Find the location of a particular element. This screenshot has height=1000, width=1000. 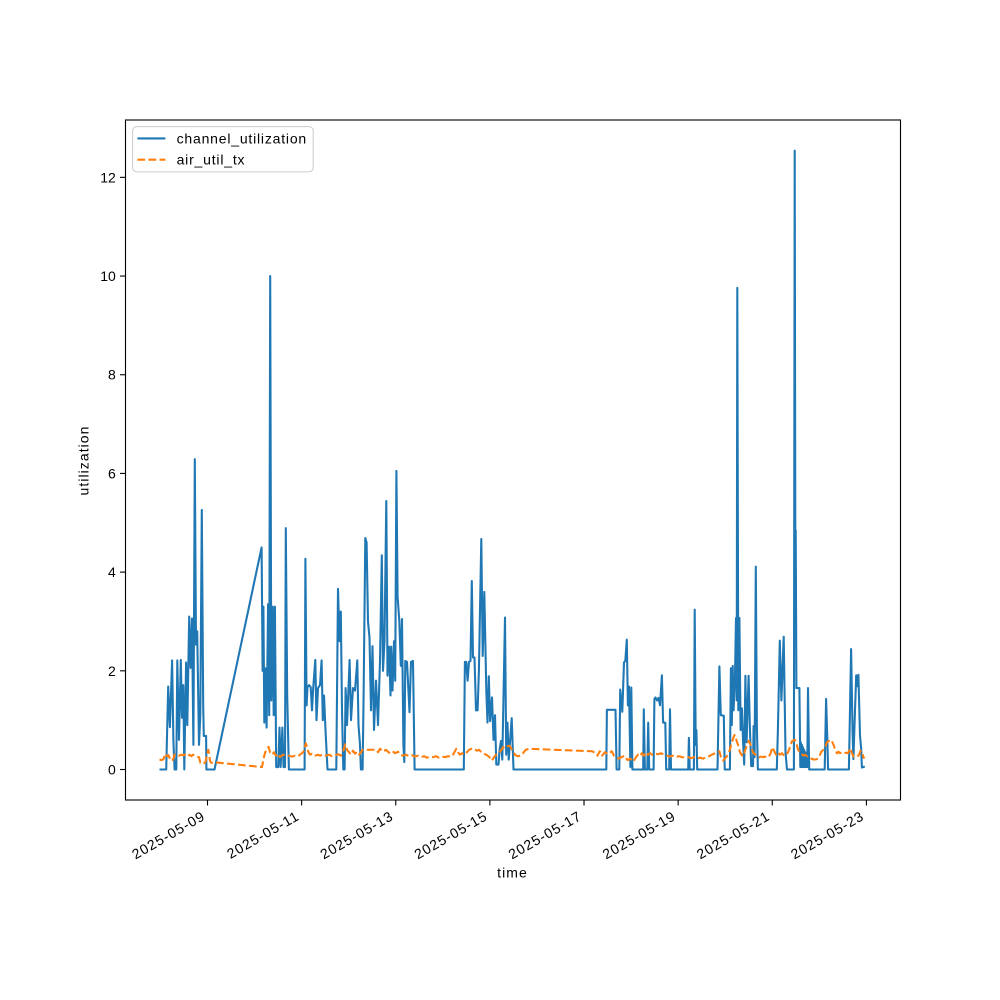

svg-text: 4 is located at coordinates (112, 572).